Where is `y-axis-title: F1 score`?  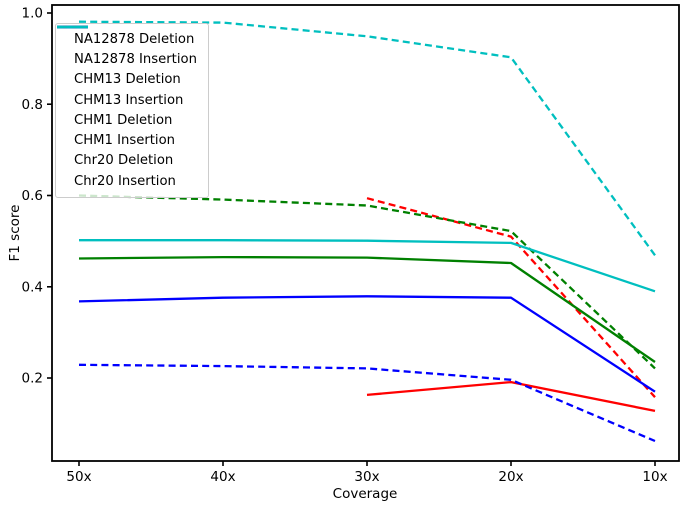
y-axis-title: F1 score is located at coordinates (15, 233).